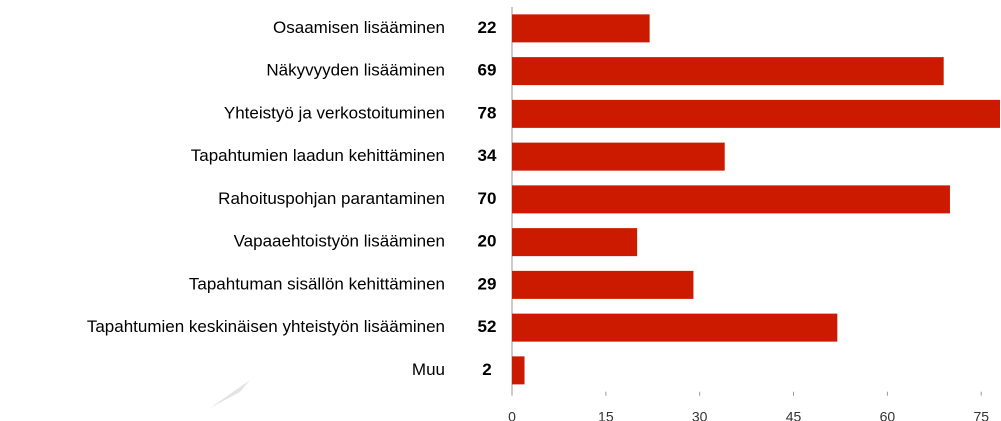 The image size is (1001, 421). What do you see at coordinates (888, 414) in the screenshot?
I see `x-tick-label: 60` at bounding box center [888, 414].